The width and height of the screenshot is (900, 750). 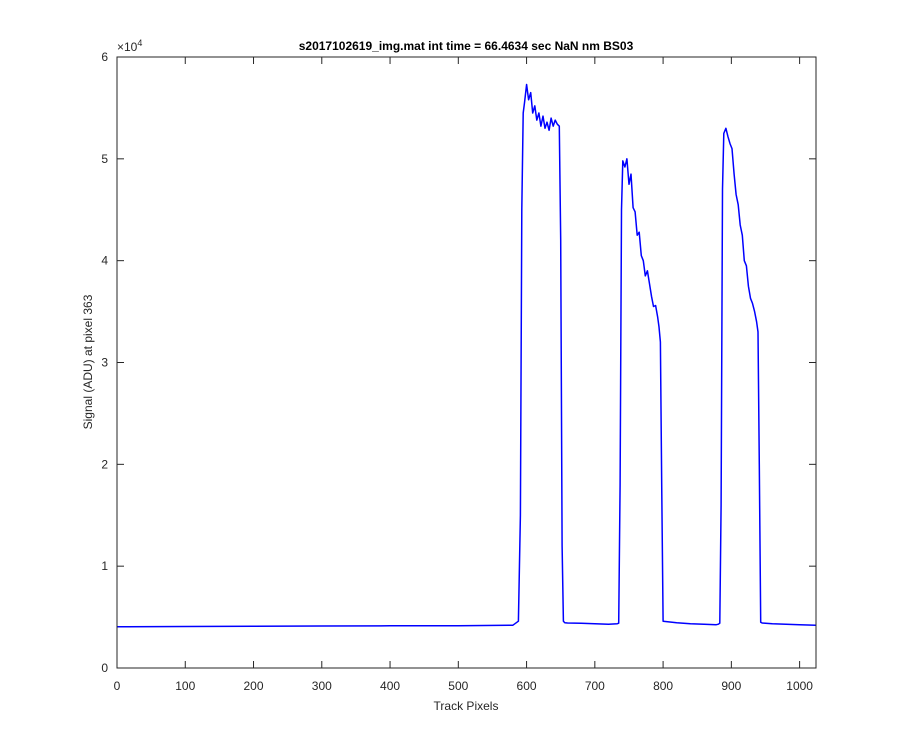 What do you see at coordinates (88, 361) in the screenshot?
I see `y-axis-title: Signal (ADU) at pixel 363` at bounding box center [88, 361].